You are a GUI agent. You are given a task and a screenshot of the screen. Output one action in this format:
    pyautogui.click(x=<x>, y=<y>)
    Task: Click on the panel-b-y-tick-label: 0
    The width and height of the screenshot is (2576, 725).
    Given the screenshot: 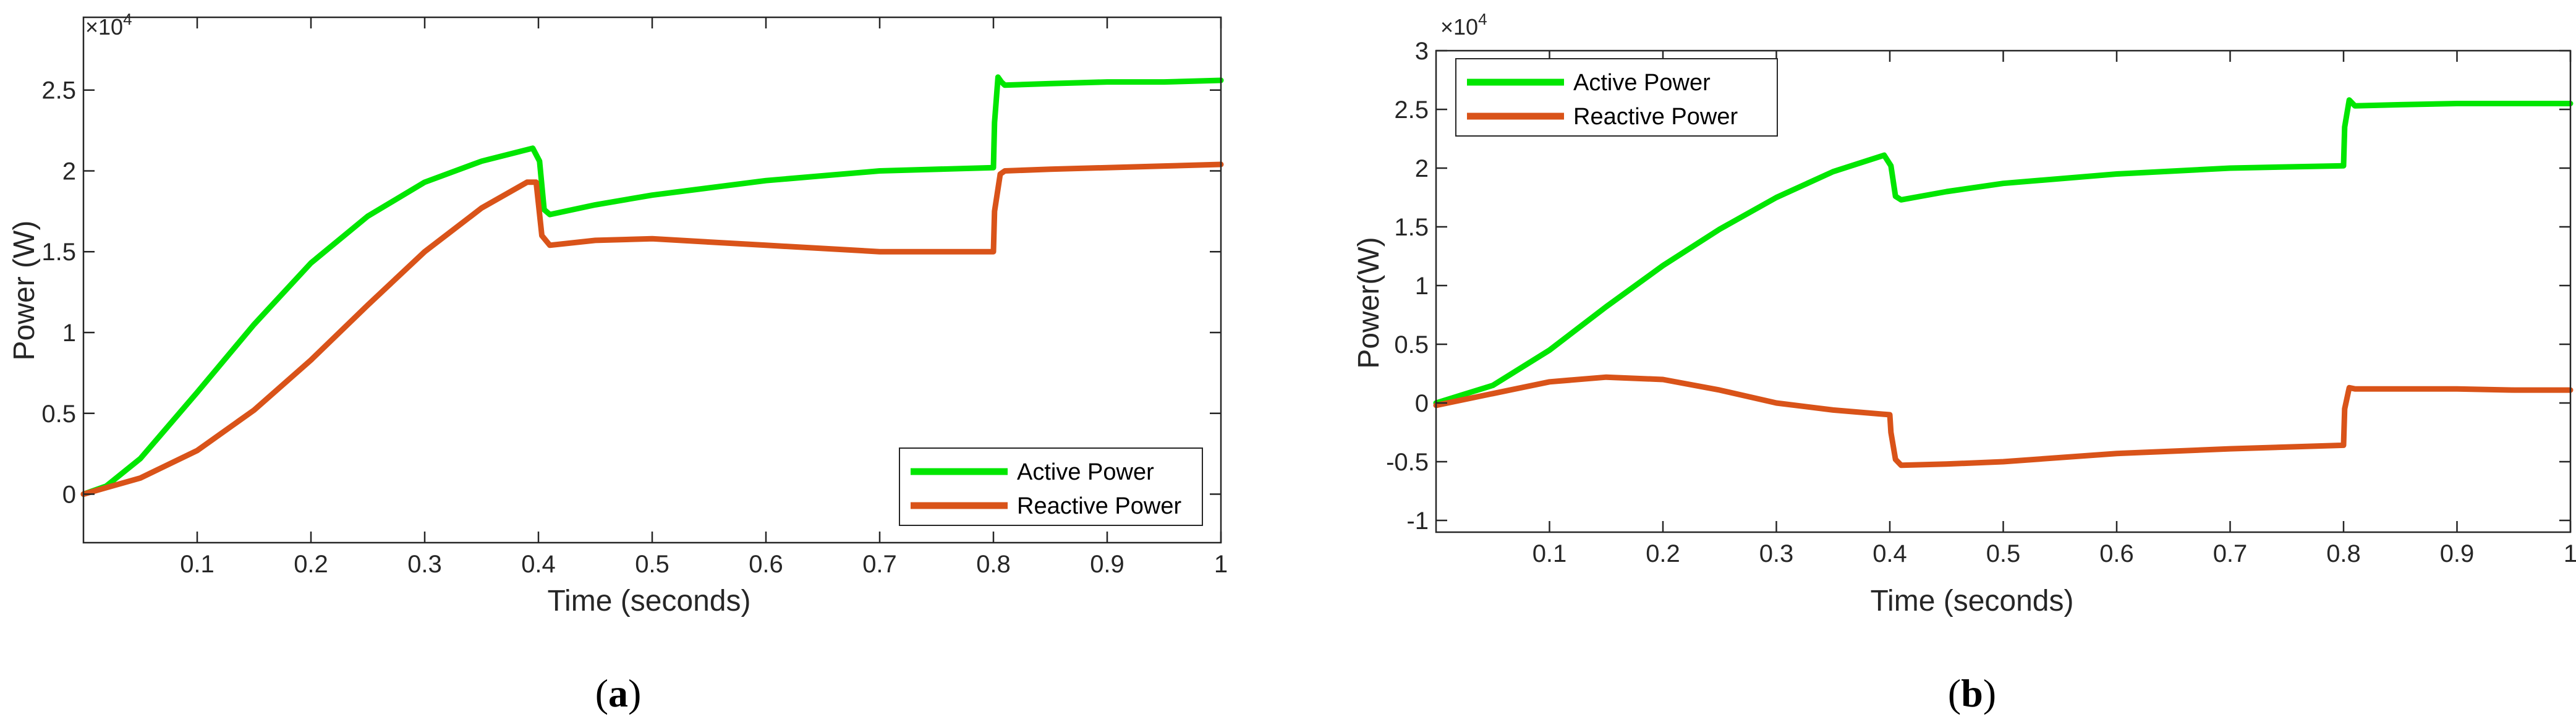 What is the action you would take?
    pyautogui.click(x=1422, y=403)
    